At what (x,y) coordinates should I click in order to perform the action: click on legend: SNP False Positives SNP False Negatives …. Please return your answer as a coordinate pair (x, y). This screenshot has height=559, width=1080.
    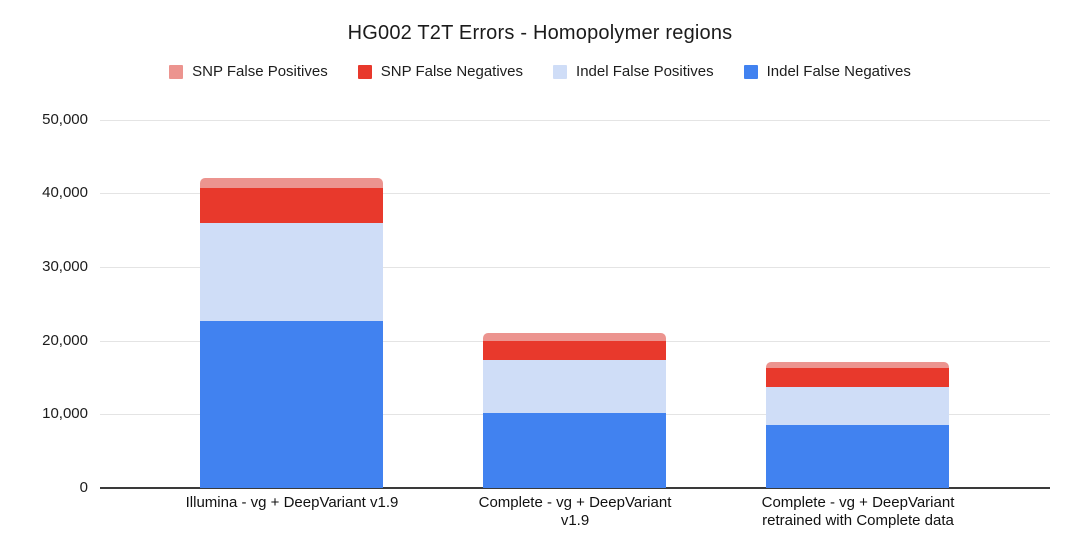
    Looking at the image, I should click on (540, 71).